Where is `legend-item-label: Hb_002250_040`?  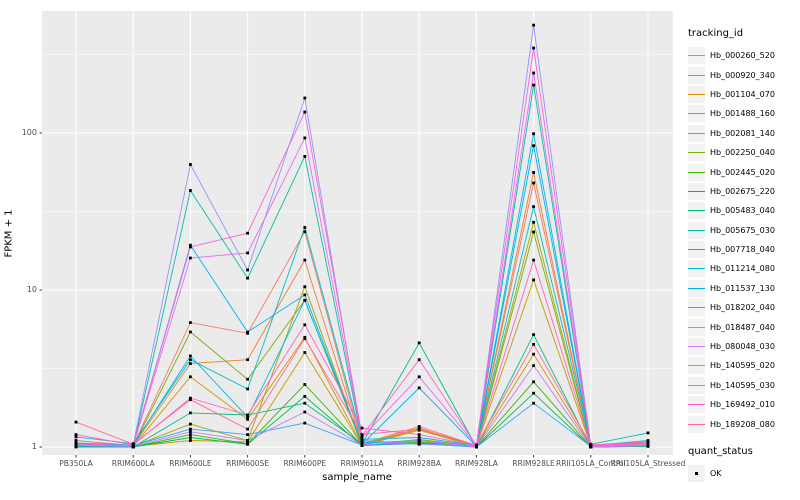
legend-item-label: Hb_002250_040 is located at coordinates (742, 153).